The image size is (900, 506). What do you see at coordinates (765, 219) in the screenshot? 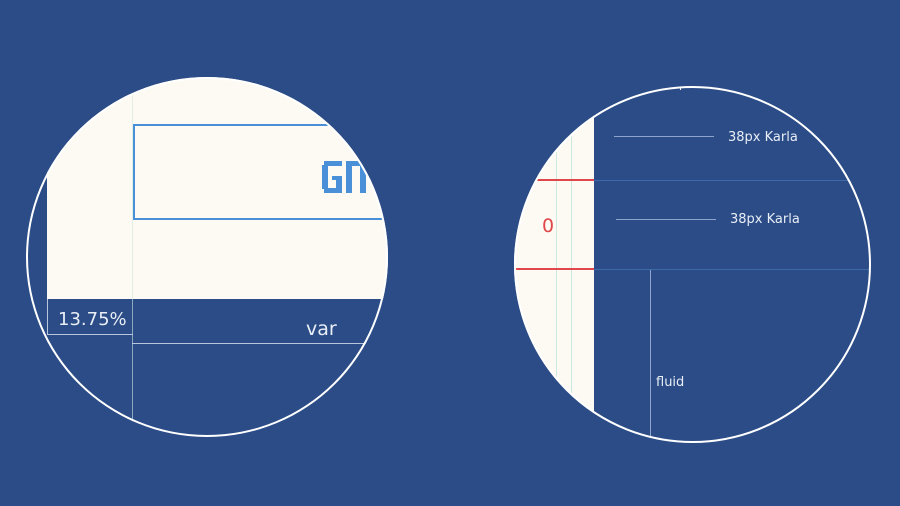
I see `font-label-bottom: 38px Karla` at bounding box center [765, 219].